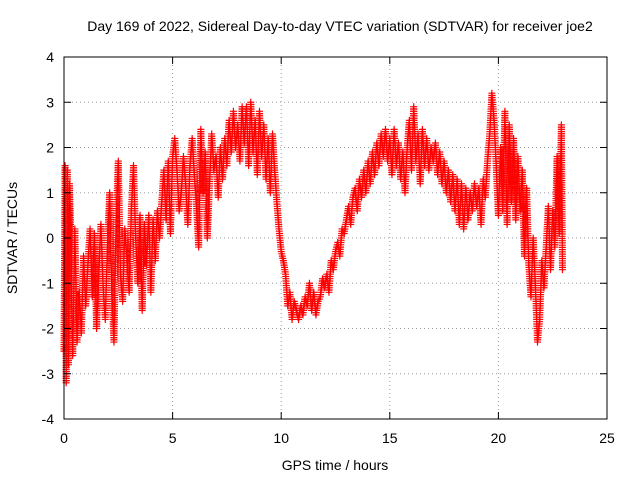 The image size is (640, 480). I want to click on x-tick-label: 0, so click(64, 438).